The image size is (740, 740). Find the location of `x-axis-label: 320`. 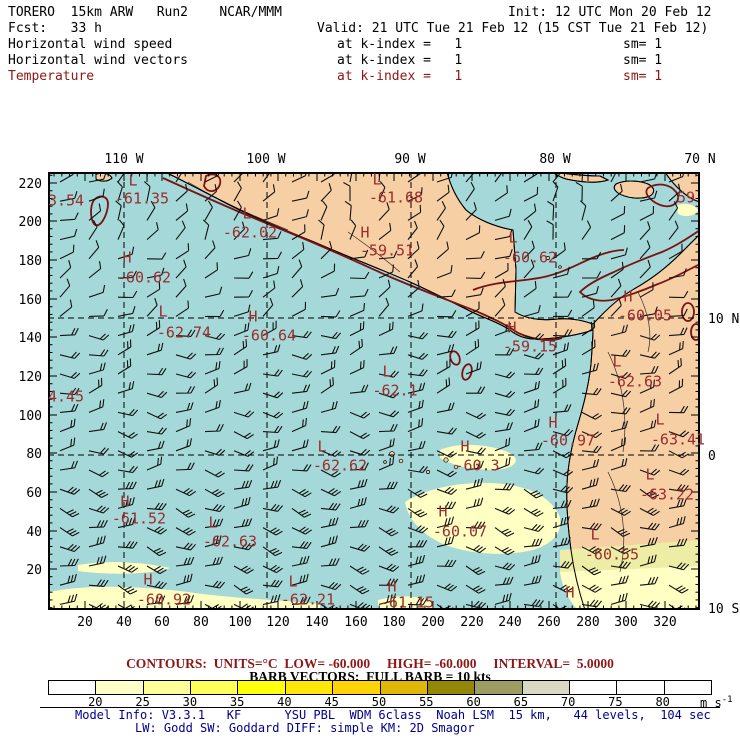

x-axis-label: 320 is located at coordinates (665, 622).